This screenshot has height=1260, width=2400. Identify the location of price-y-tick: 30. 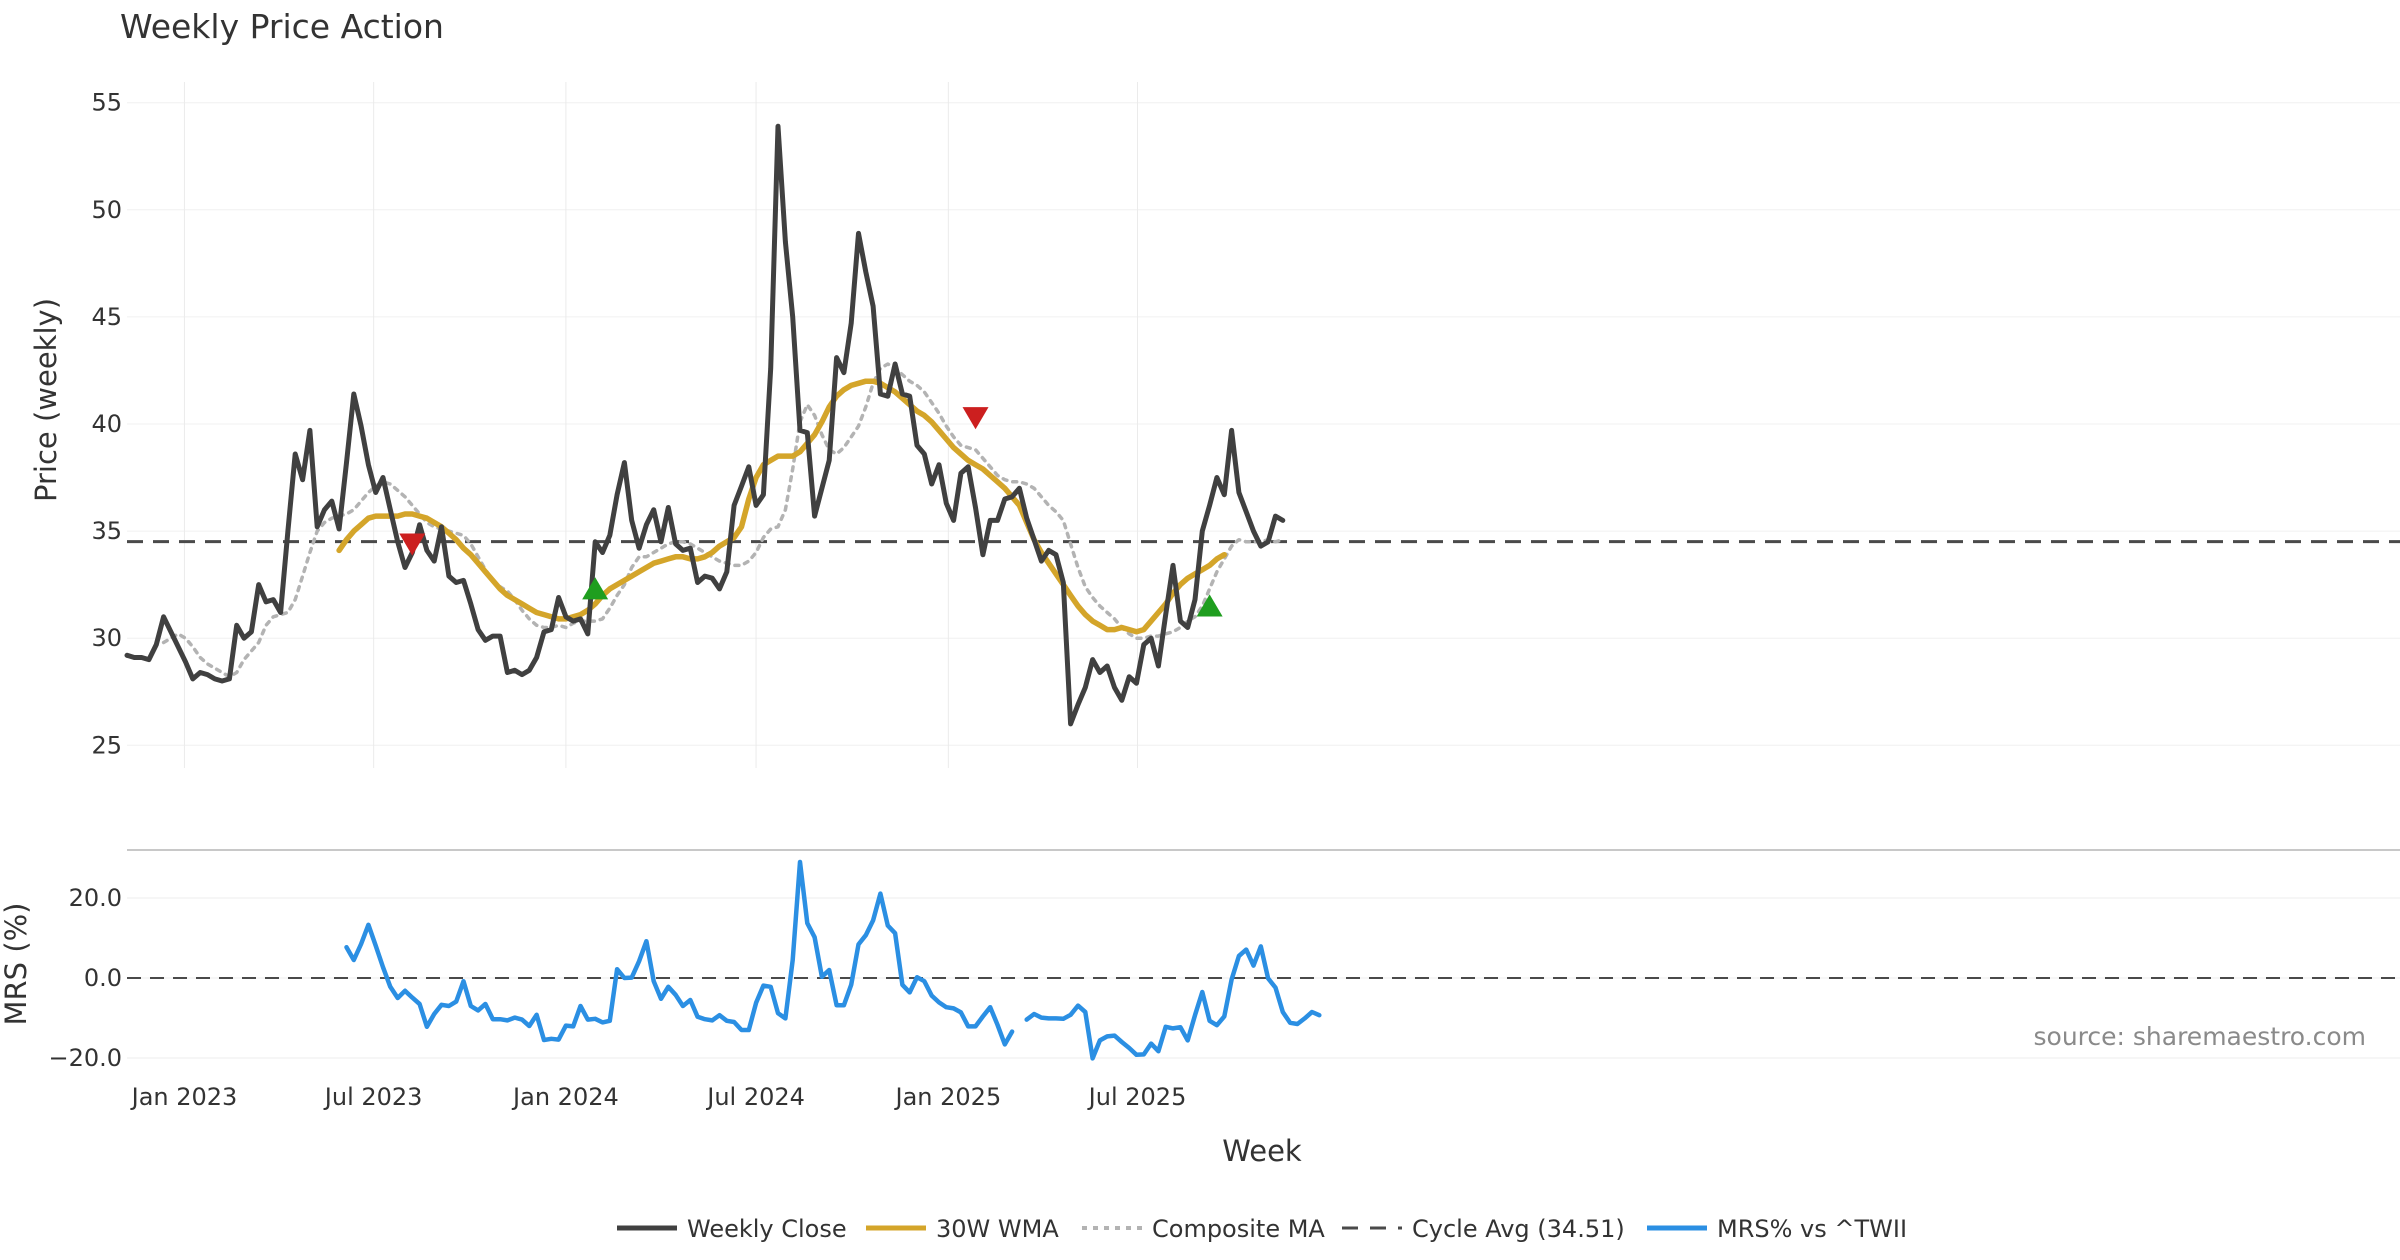
(106, 638).